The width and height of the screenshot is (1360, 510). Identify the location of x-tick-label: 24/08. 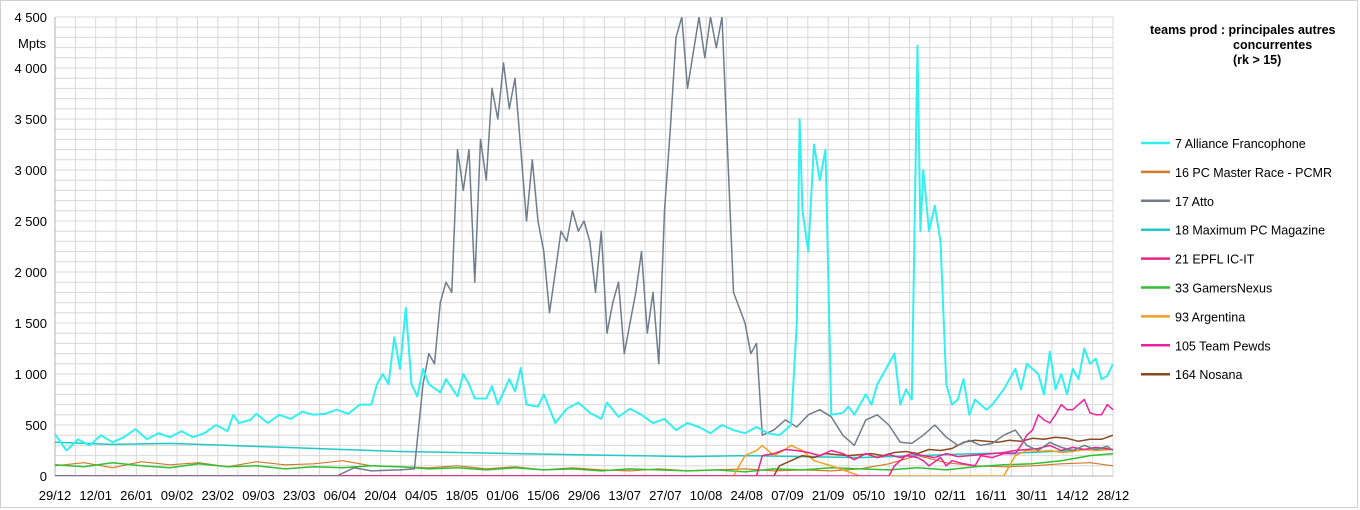
(746, 495).